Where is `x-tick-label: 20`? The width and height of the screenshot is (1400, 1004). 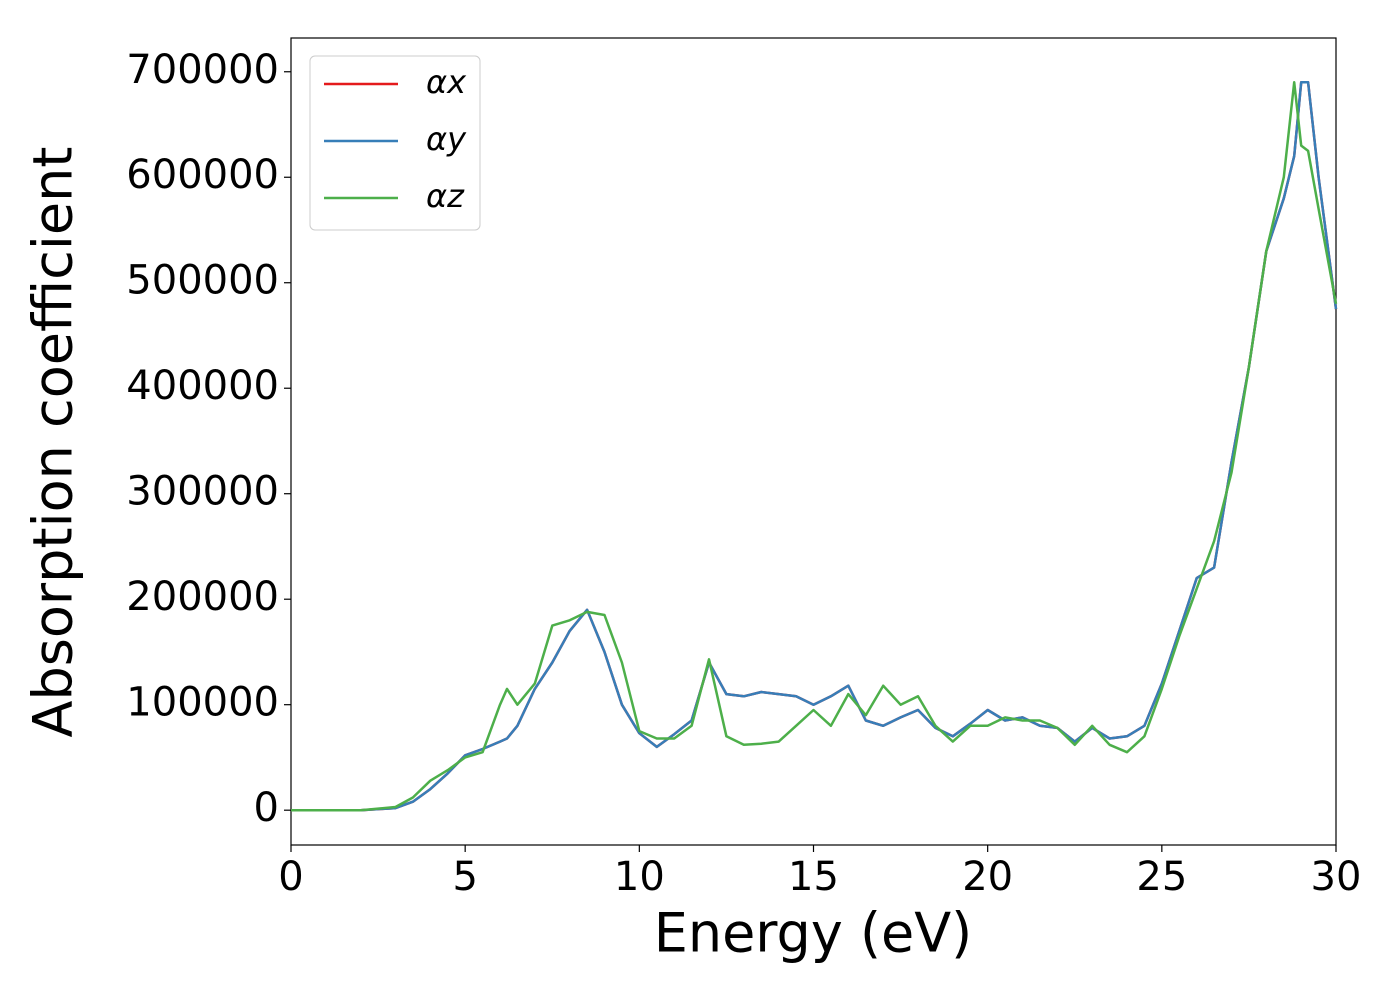 x-tick-label: 20 is located at coordinates (987, 877).